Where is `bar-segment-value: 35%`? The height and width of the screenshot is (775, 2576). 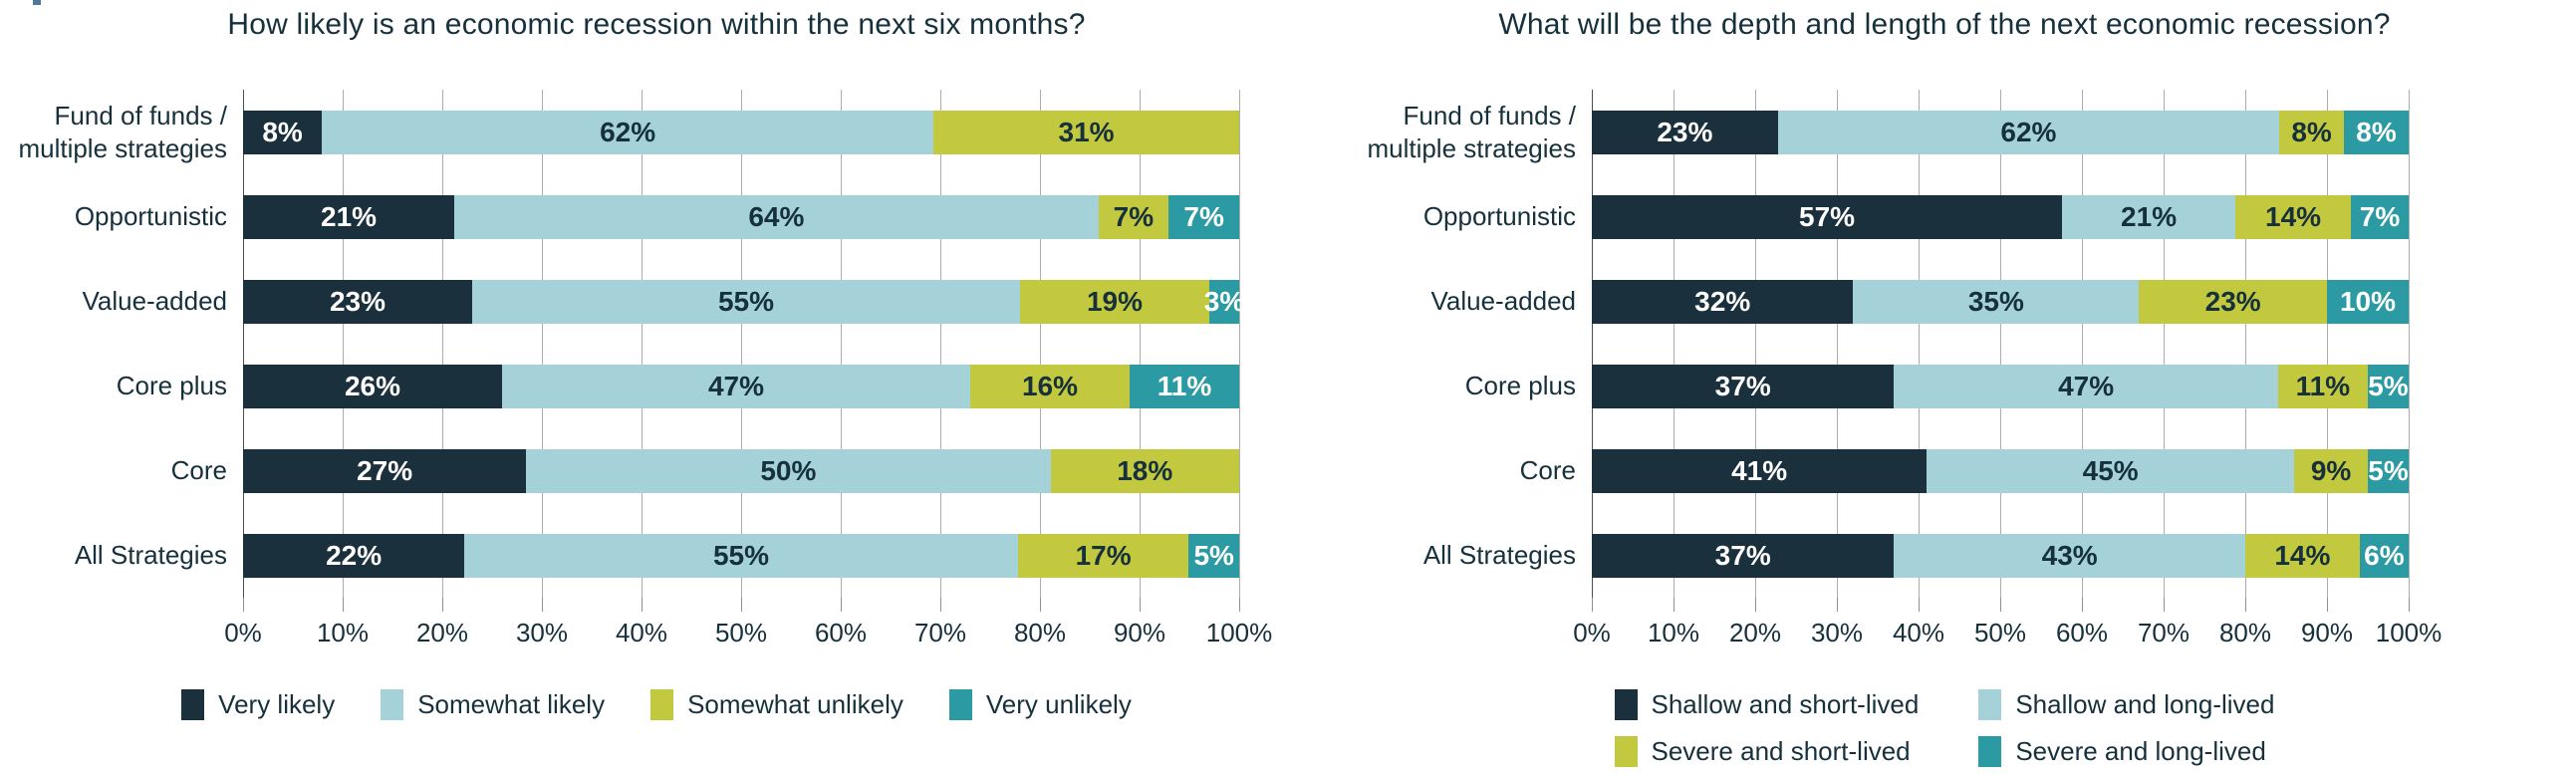 bar-segment-value: 35% is located at coordinates (1995, 301).